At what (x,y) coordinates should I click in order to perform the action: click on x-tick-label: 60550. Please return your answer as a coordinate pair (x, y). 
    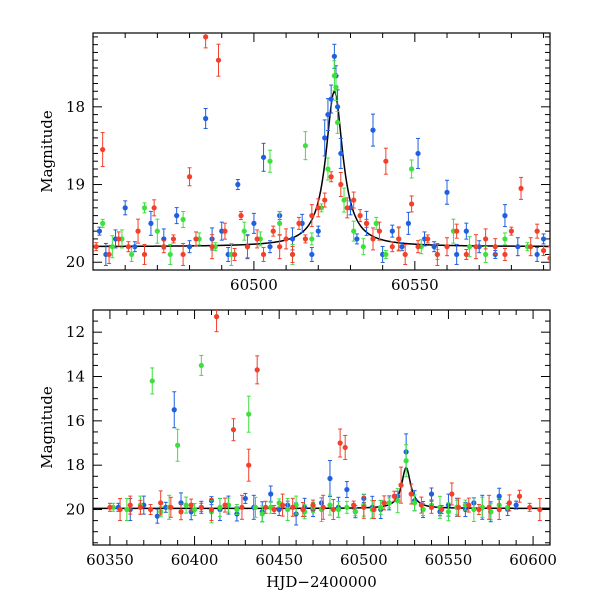
    Looking at the image, I should click on (415, 285).